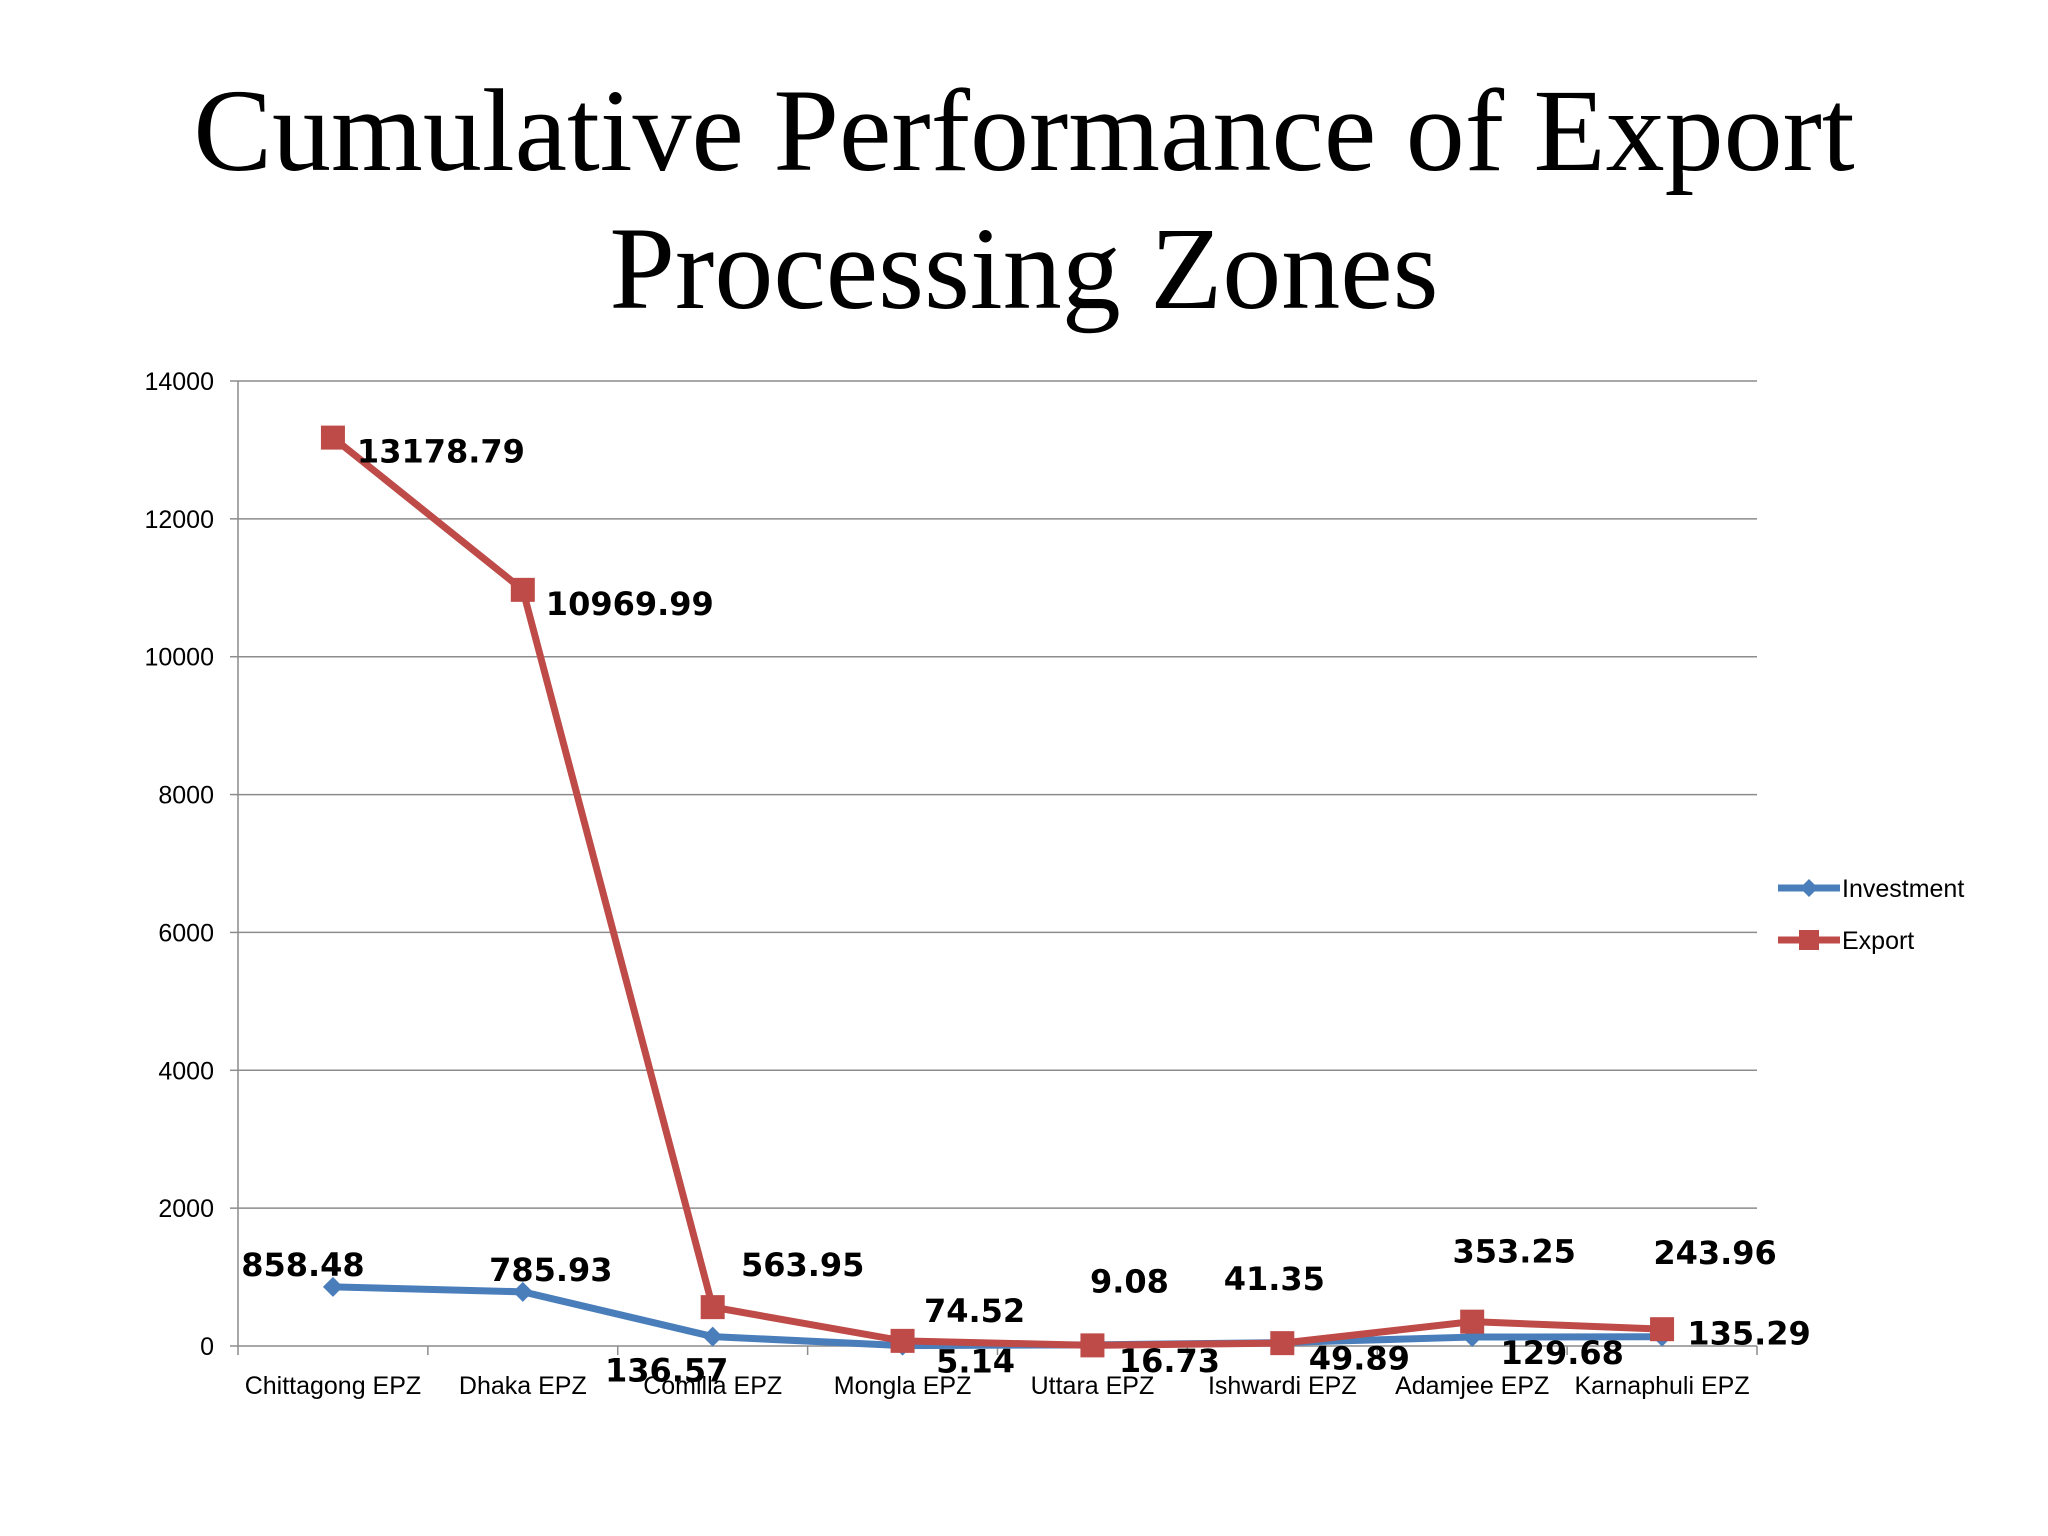 Image resolution: width=2048 pixels, height=1536 pixels. What do you see at coordinates (1871, 915) in the screenshot?
I see `legend: Investment Export` at bounding box center [1871, 915].